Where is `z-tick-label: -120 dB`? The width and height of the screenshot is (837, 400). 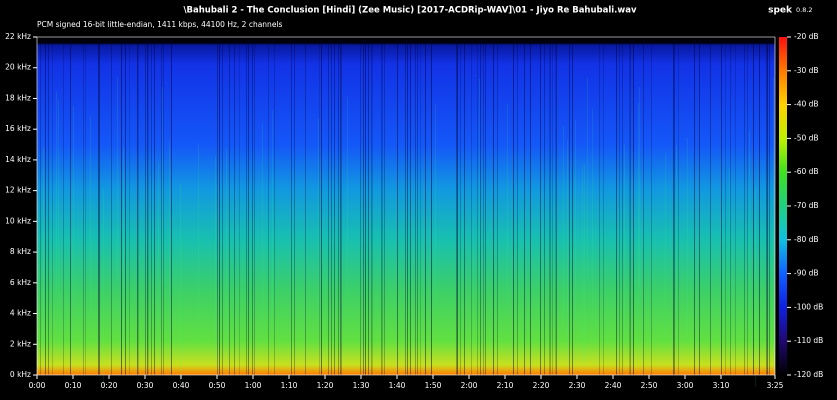
z-tick-label: -120 dB is located at coordinates (808, 374).